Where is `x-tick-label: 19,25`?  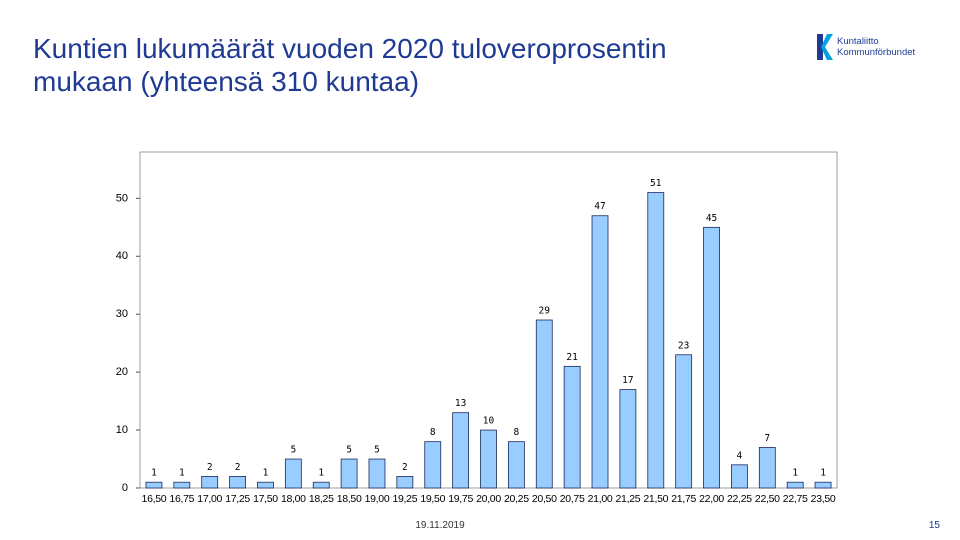 x-tick-label: 19,25 is located at coordinates (404, 499).